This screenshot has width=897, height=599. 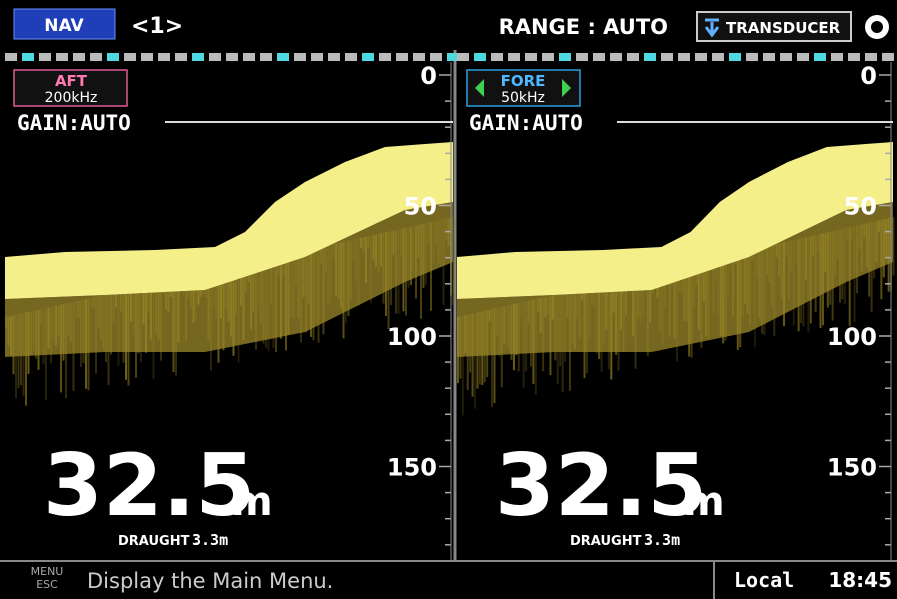 I want to click on frequency: 50kHz, so click(x=523, y=98).